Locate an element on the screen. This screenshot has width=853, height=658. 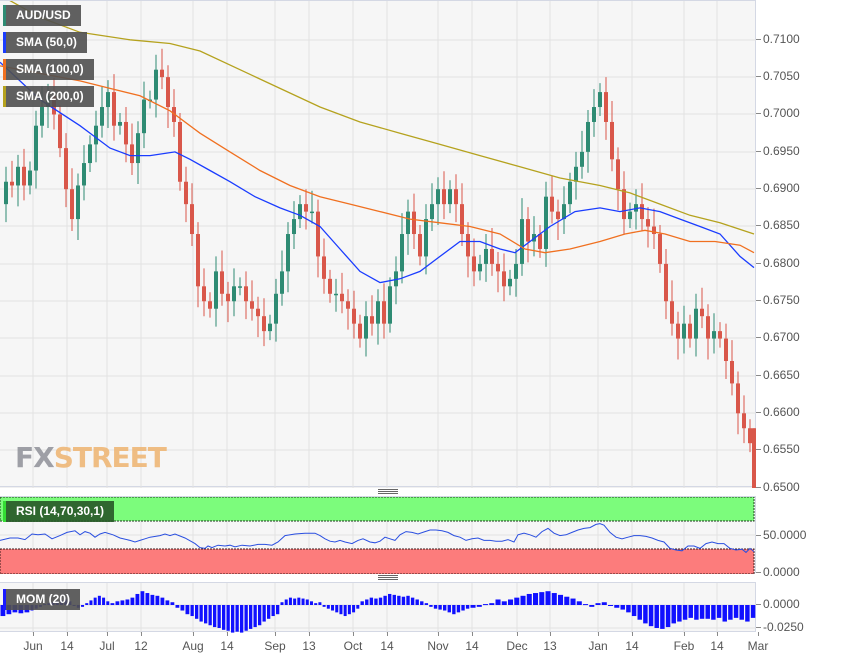
momentum-chart-canvas is located at coordinates (378, 608).